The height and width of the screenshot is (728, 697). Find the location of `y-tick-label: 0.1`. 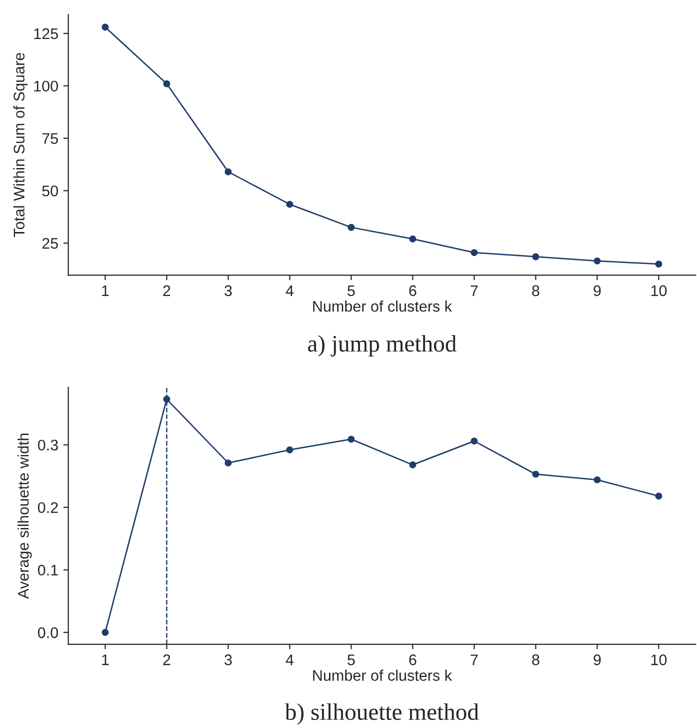

y-tick-label: 0.1 is located at coordinates (48, 570).